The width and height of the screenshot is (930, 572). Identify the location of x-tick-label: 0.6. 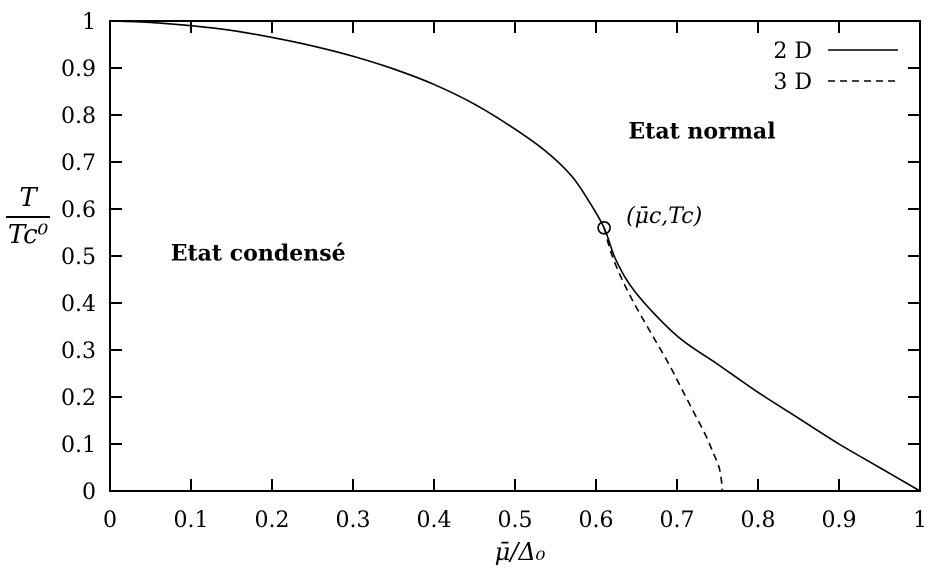
(596, 520).